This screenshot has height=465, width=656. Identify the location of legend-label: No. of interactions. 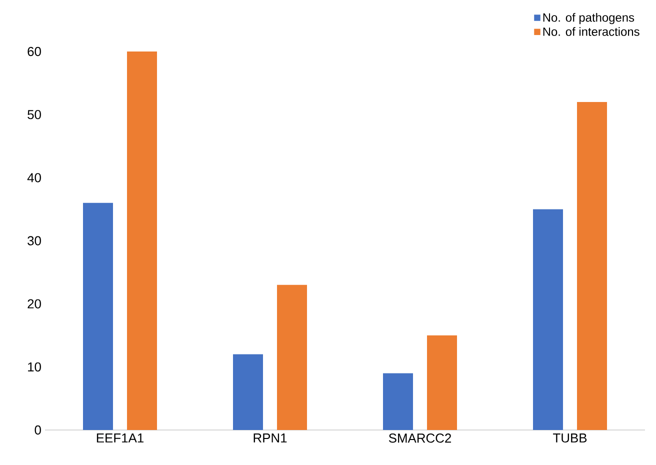
(591, 31).